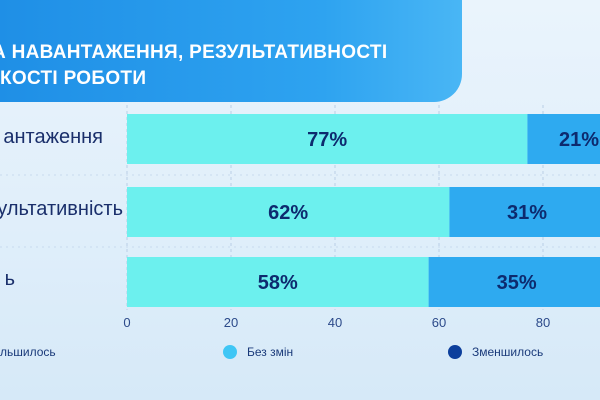 The image size is (600, 400). What do you see at coordinates (270, 352) in the screenshot?
I see `legend-label: Без змін` at bounding box center [270, 352].